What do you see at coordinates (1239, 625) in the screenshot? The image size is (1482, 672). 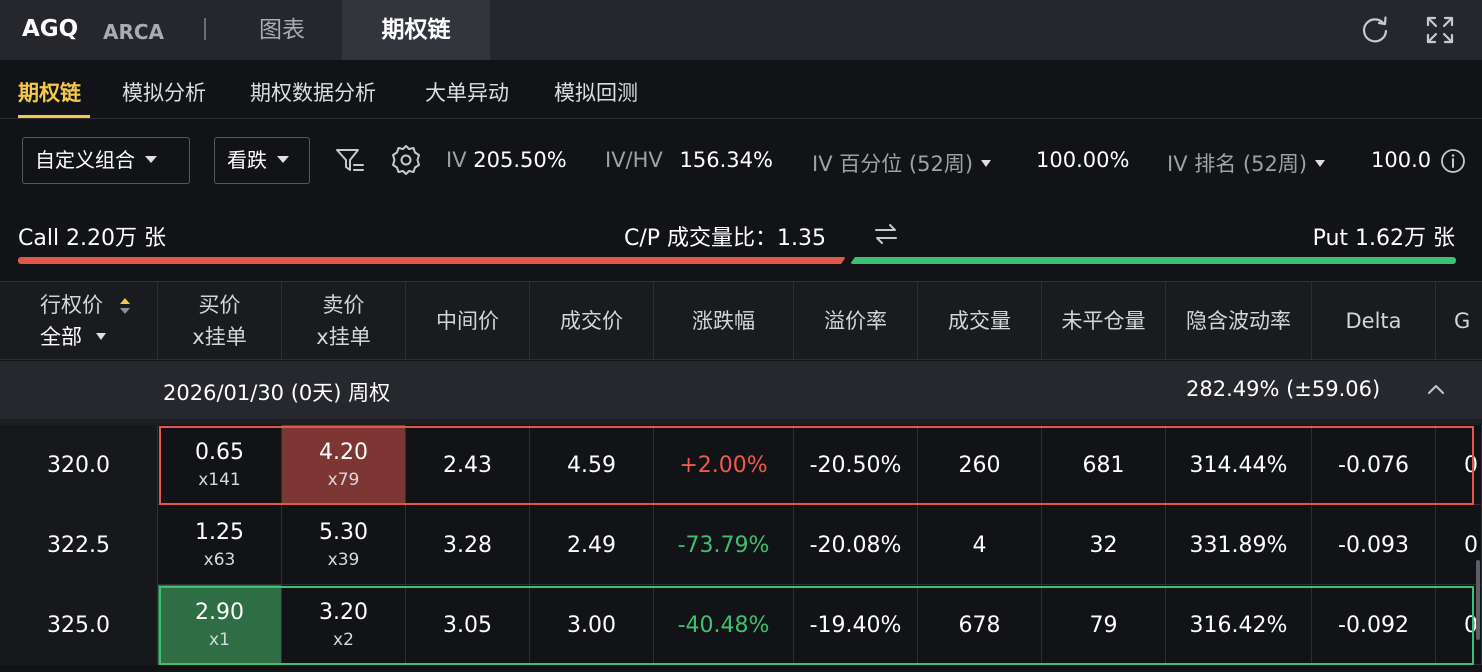 I see `iv-cell: 316.42%` at bounding box center [1239, 625].